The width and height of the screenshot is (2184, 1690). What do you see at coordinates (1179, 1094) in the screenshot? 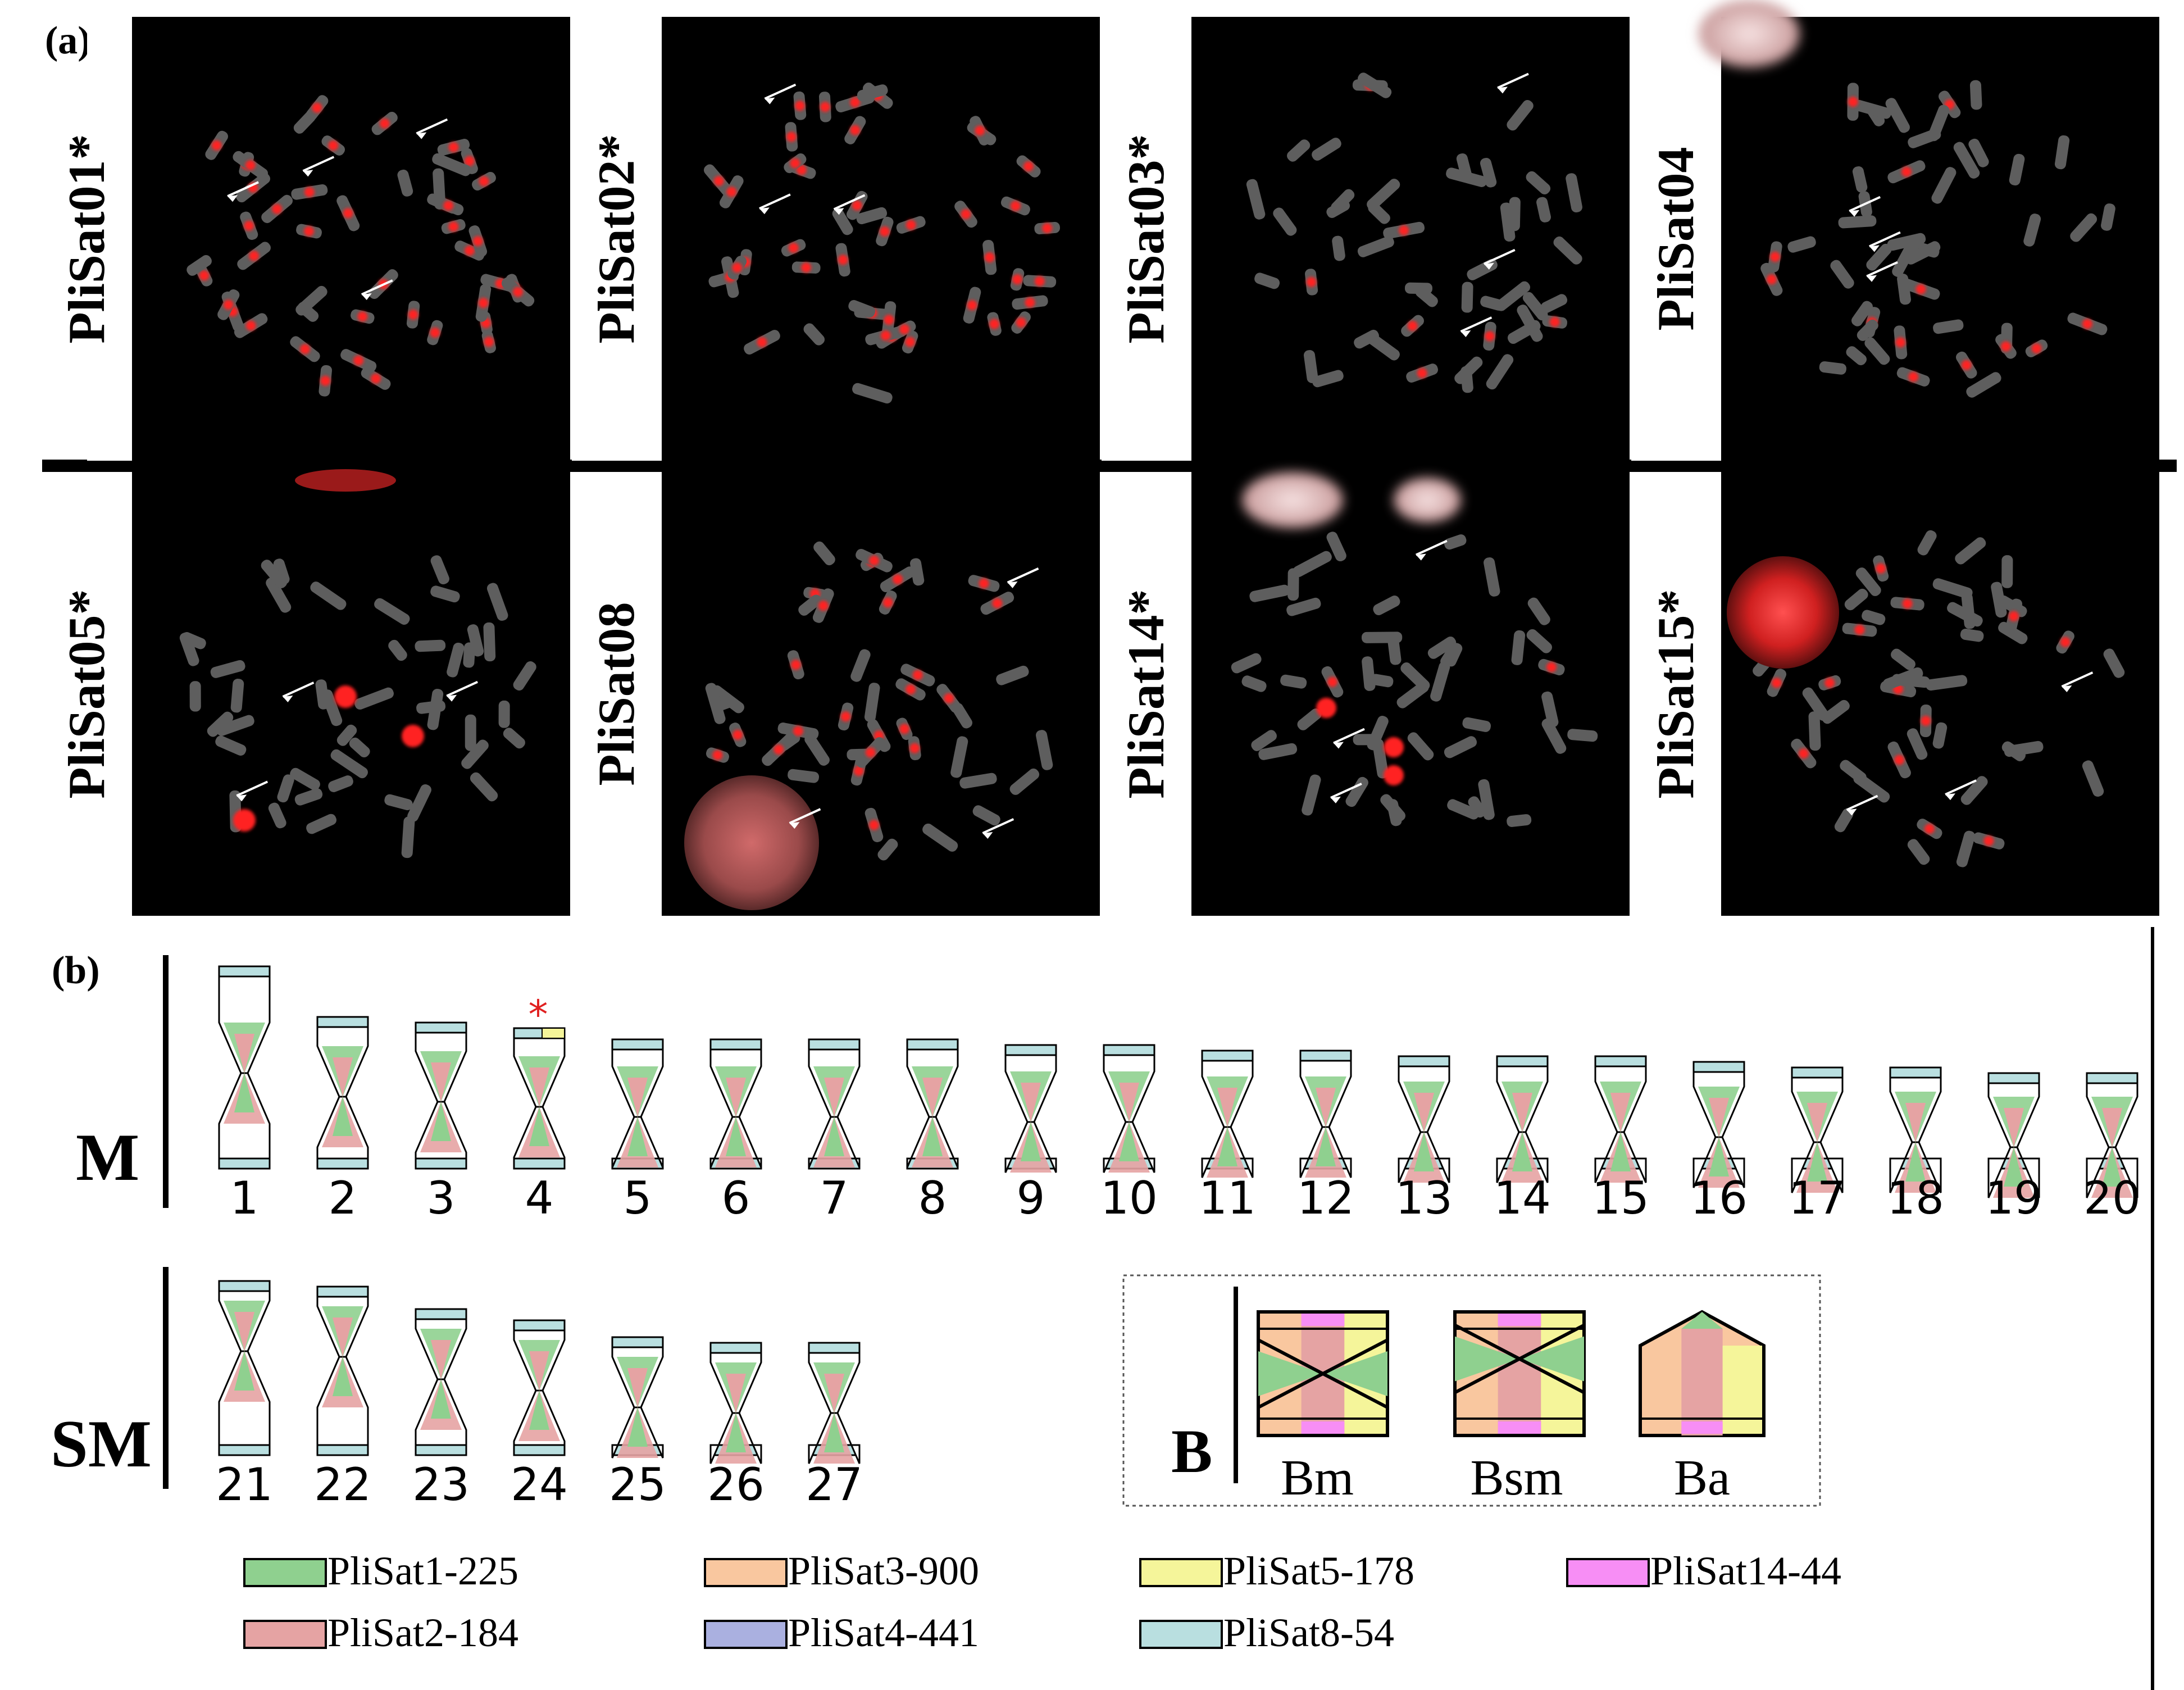
I see `ideogram-metacentric: 1 2 3 4 5 6 7 8 9 10 11 12 13 14 15 16 17 18 19 20` at bounding box center [1179, 1094].